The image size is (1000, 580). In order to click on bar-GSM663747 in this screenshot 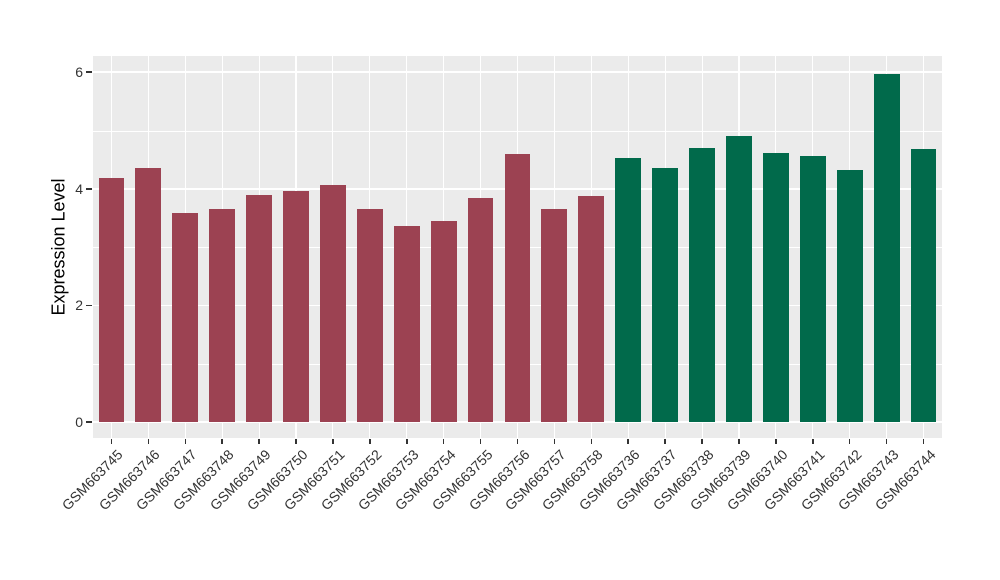, I will do `click(185, 317)`.